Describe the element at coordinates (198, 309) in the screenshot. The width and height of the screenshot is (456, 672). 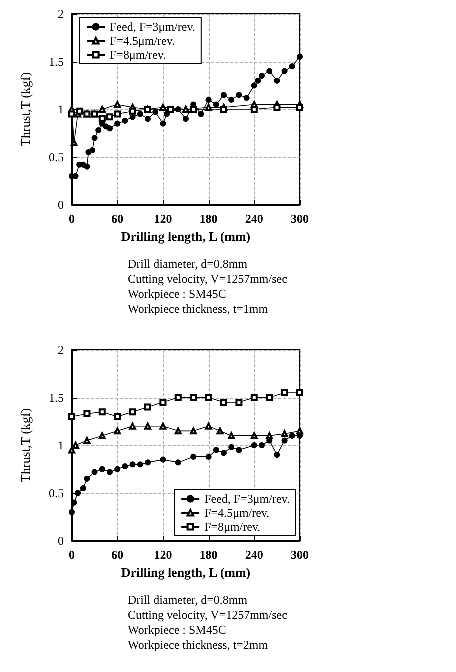
I see `text: Workpiece thickness, t=1mm` at that location.